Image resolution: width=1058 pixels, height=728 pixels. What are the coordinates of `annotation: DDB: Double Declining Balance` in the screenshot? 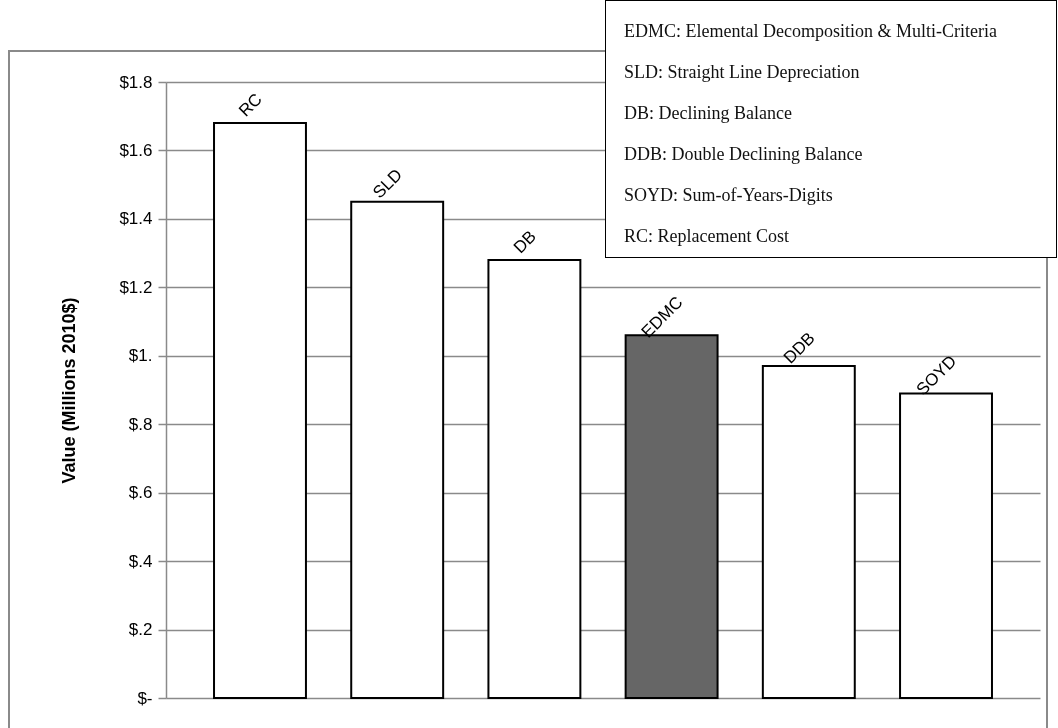 It's located at (744, 154).